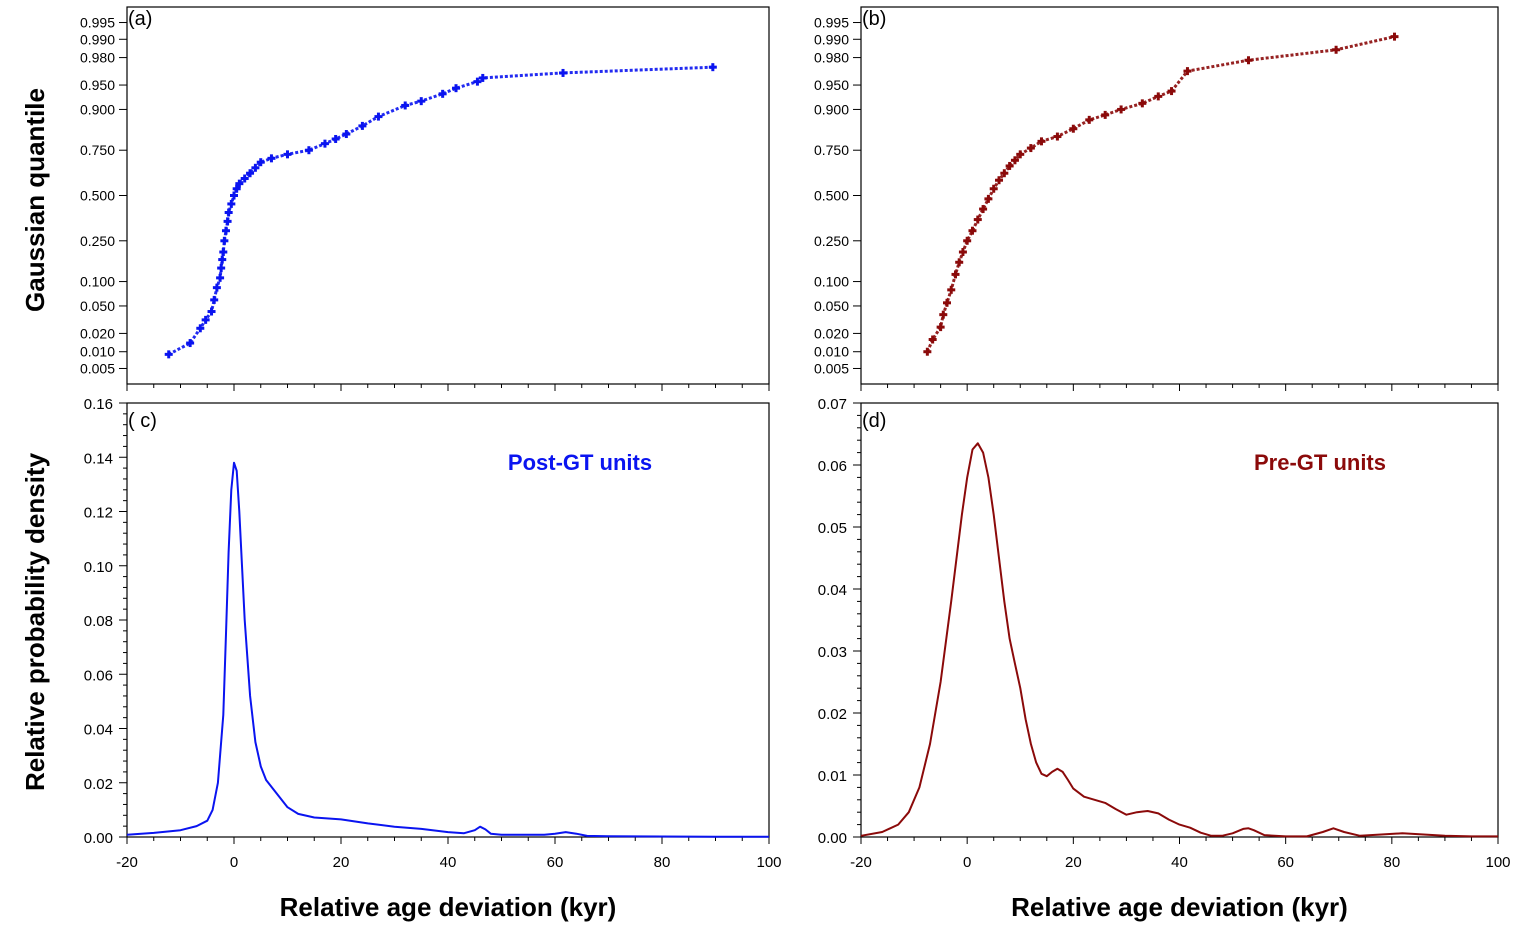 This screenshot has width=1535, height=928. I want to click on y-tick-label-b-2: 0.020, so click(831, 333).